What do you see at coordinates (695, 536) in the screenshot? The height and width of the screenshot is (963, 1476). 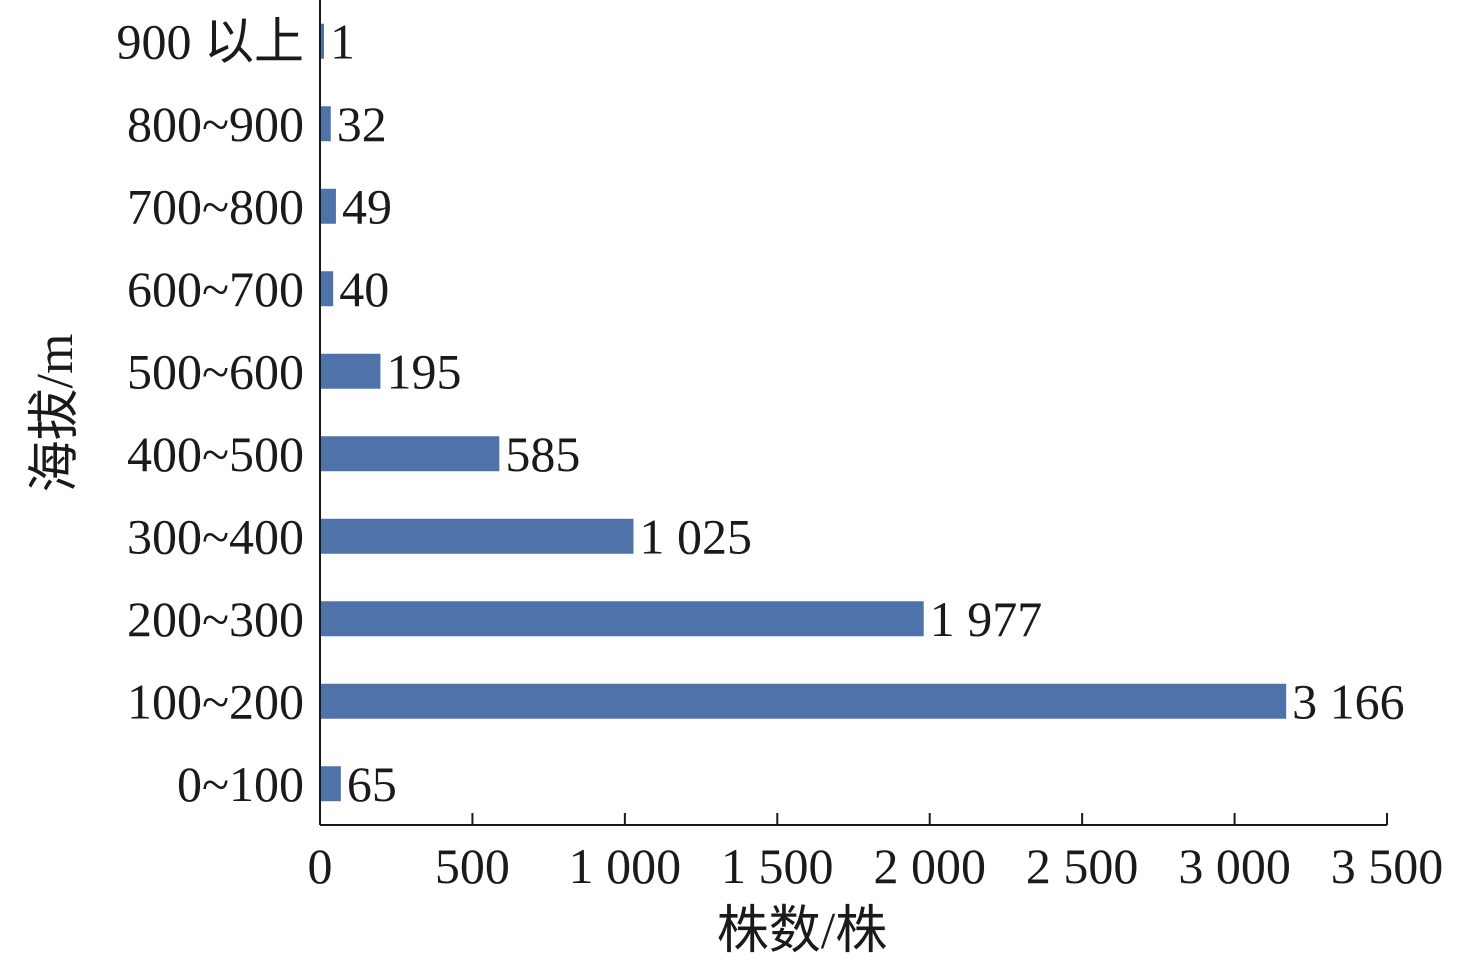 I see `data-label-3: 1 025` at bounding box center [695, 536].